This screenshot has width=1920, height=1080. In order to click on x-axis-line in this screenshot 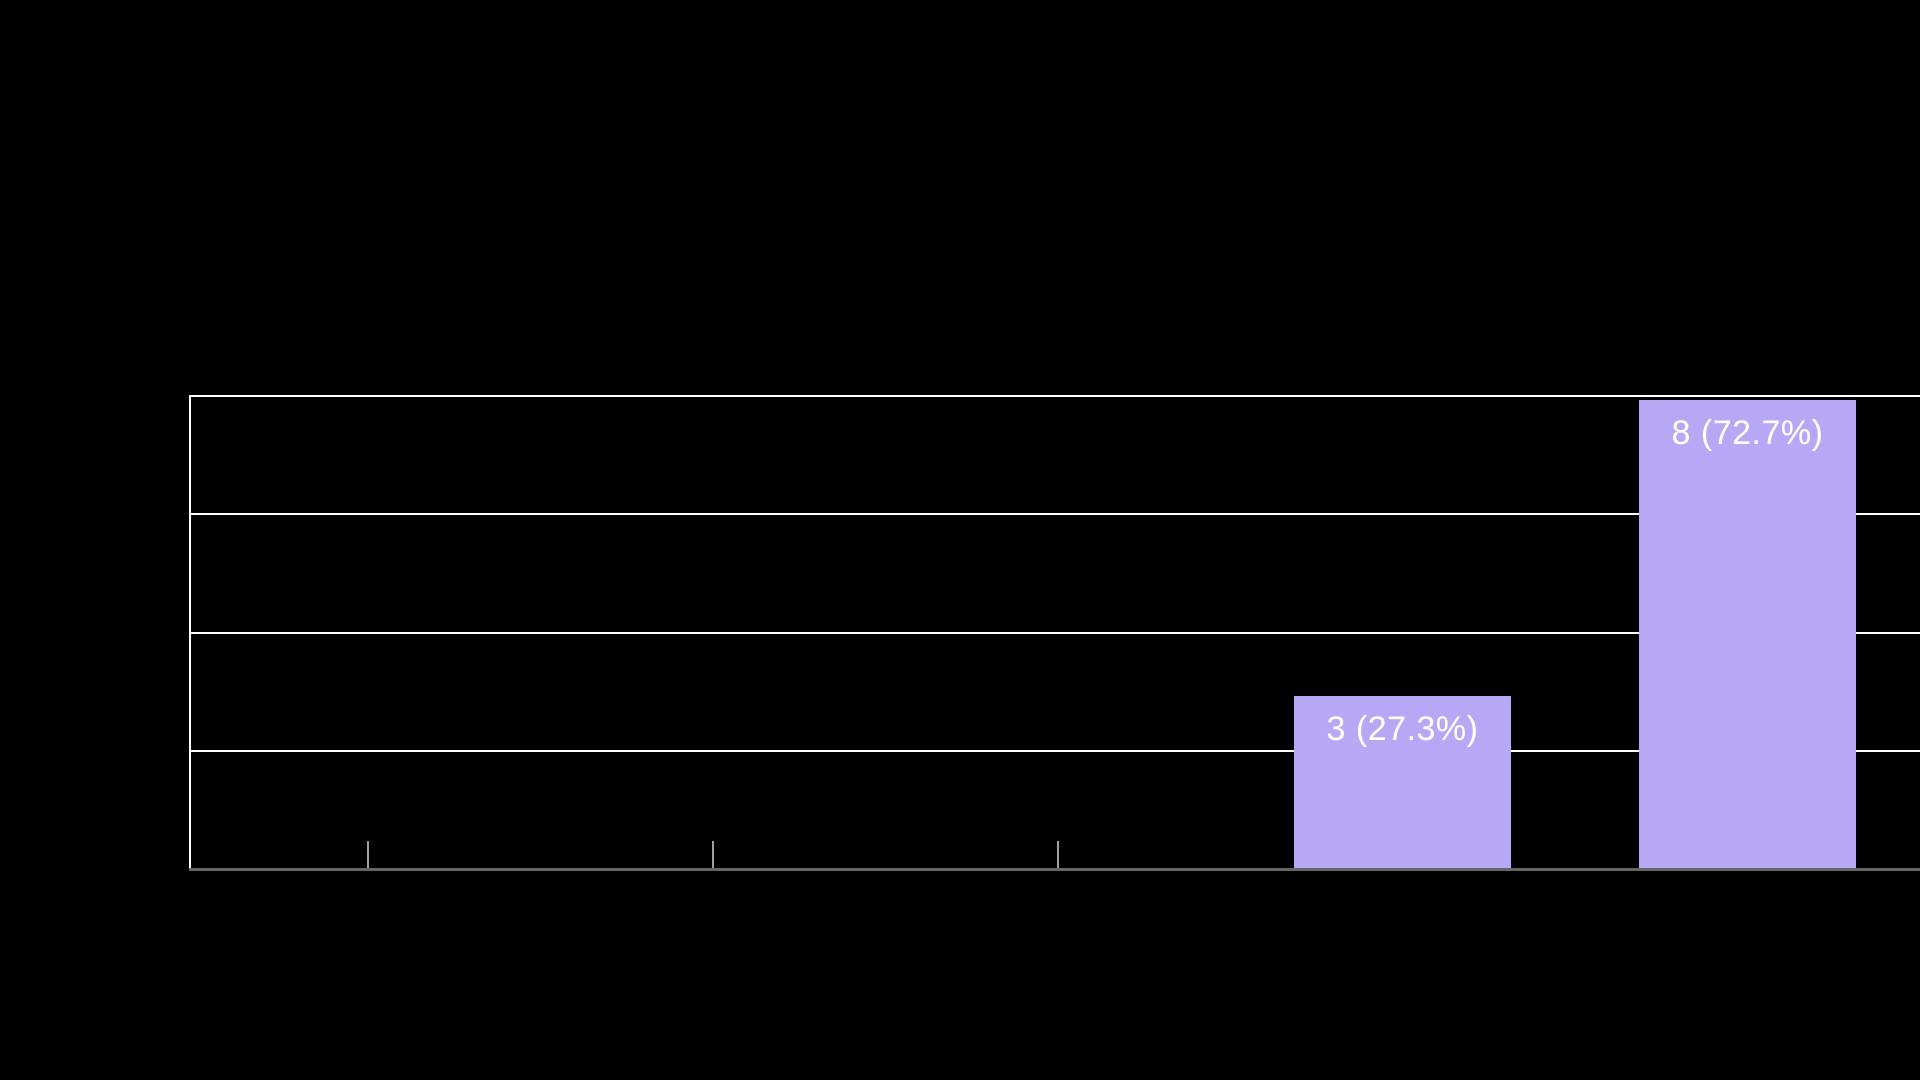, I will do `click(1054, 869)`.